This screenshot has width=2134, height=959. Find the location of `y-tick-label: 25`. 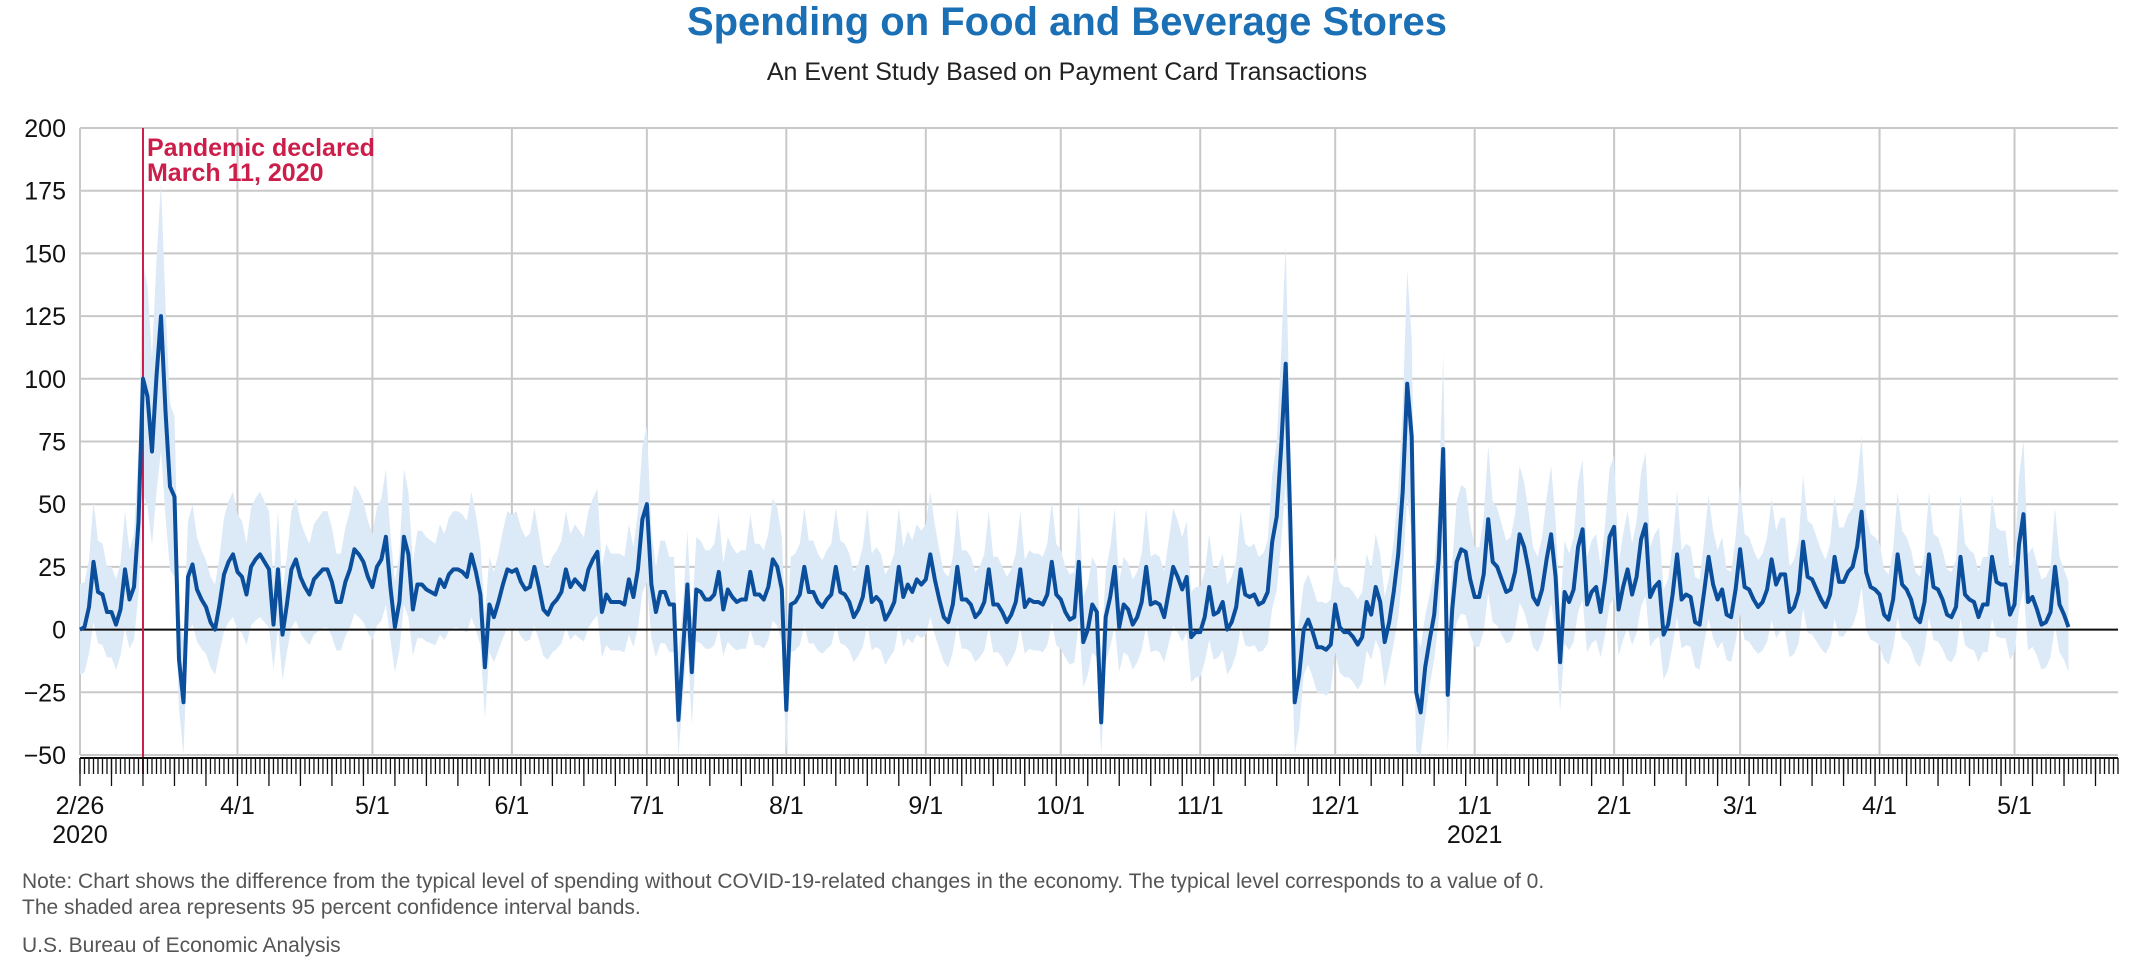

y-tick-label: 25 is located at coordinates (52, 568).